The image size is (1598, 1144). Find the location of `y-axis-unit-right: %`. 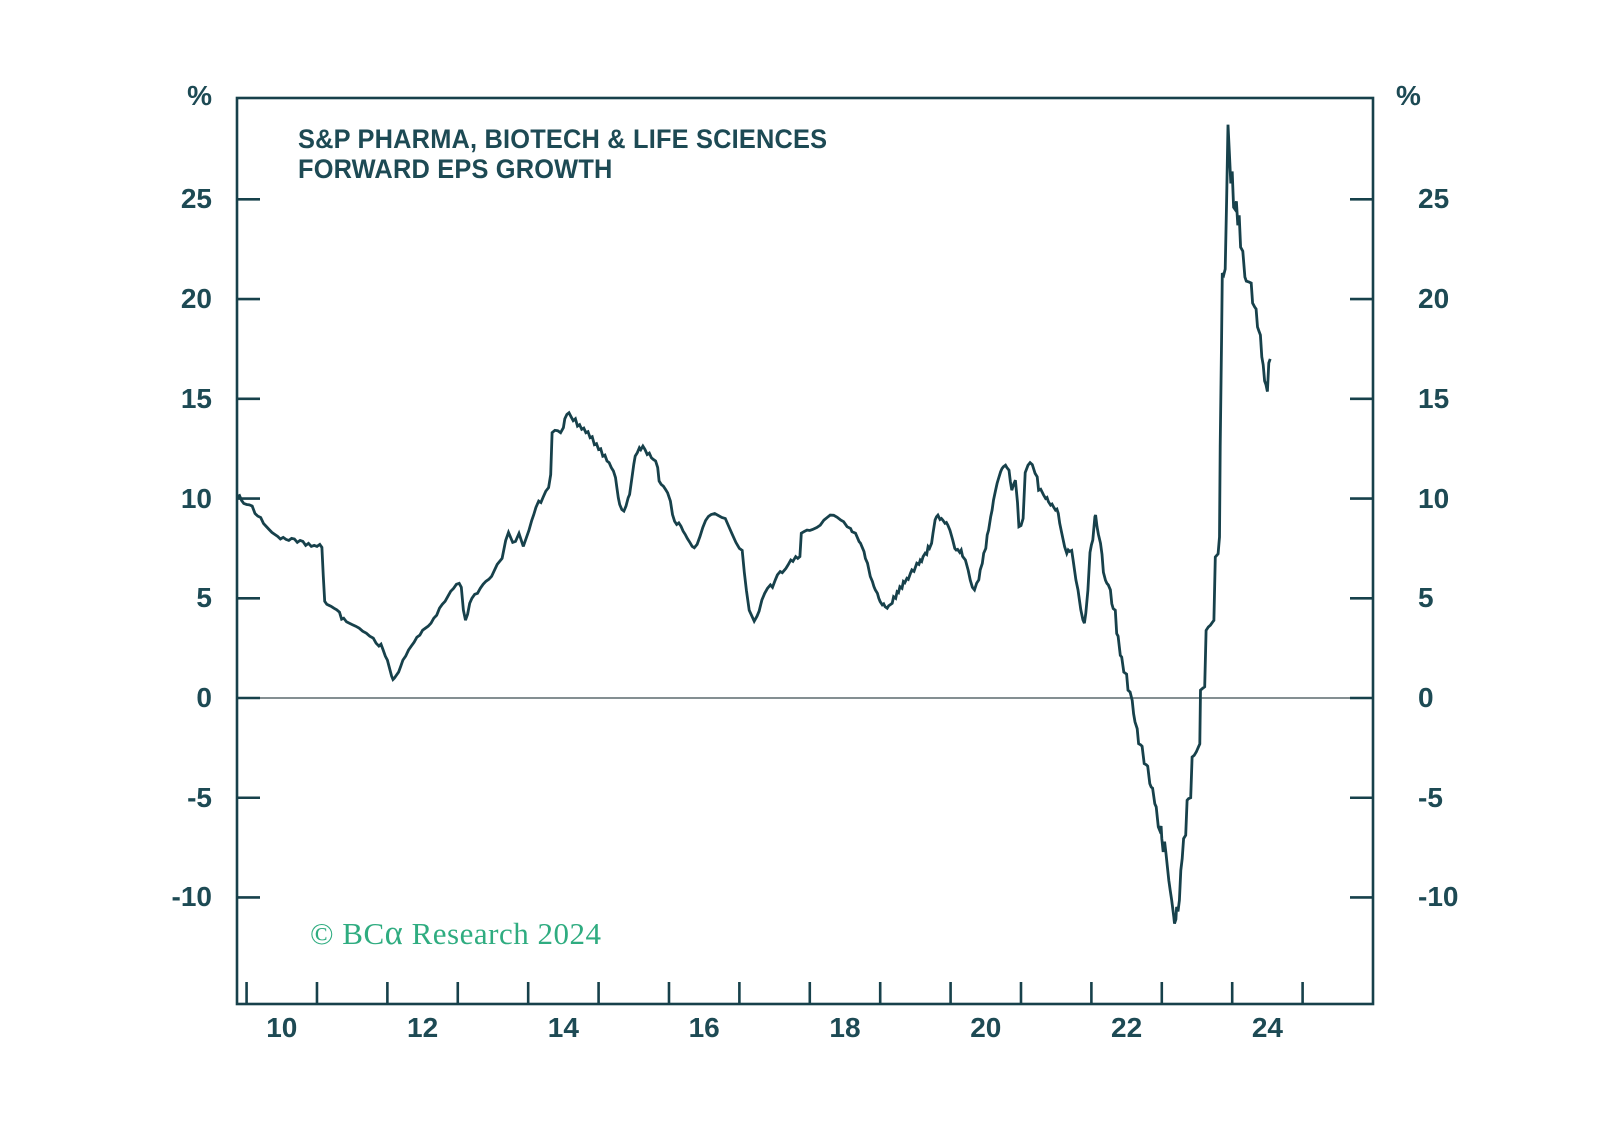

y-axis-unit-right: % is located at coordinates (1408, 95).